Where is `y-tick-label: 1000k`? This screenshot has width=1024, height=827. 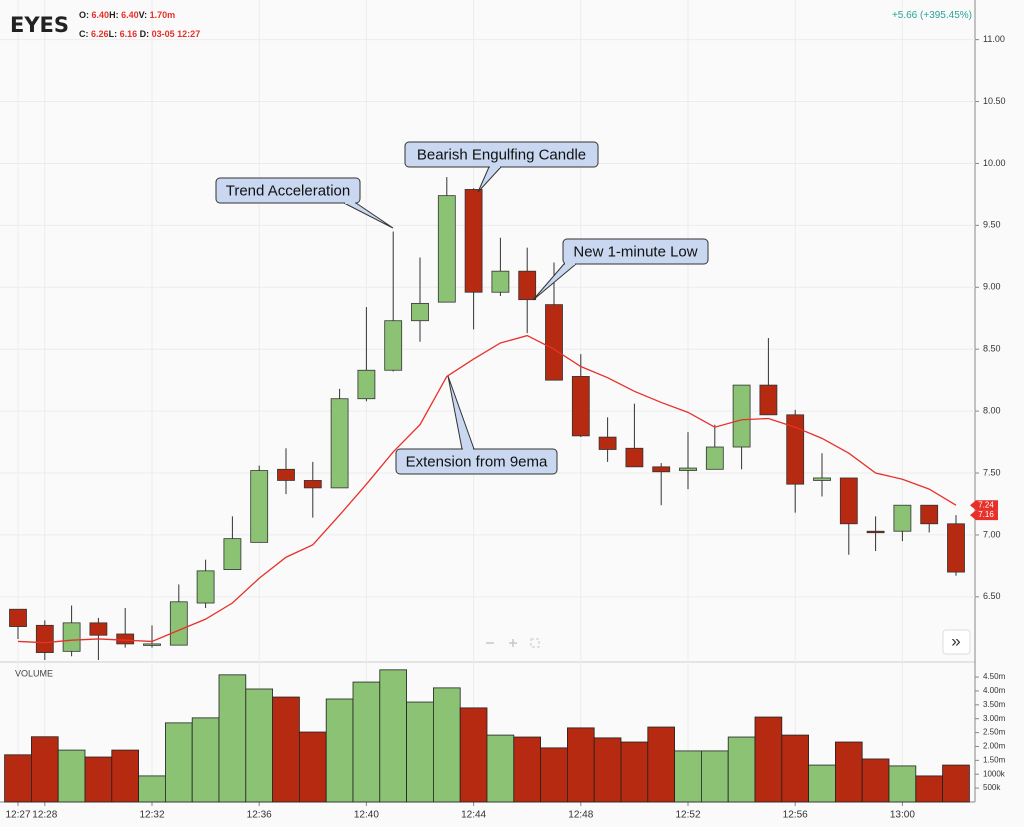 y-tick-label: 1000k is located at coordinates (994, 773).